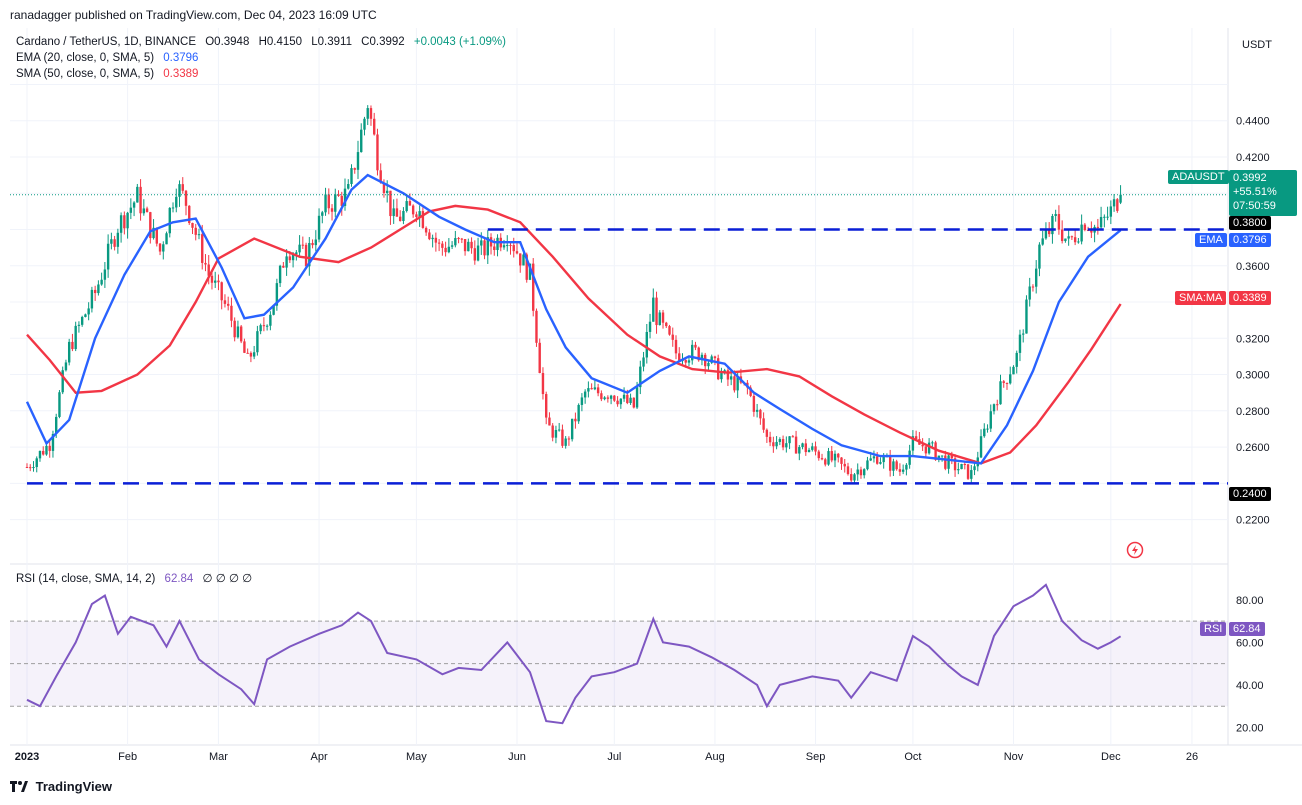 The height and width of the screenshot is (805, 1302). I want to click on ema-price-label: 0.3796, so click(1250, 240).